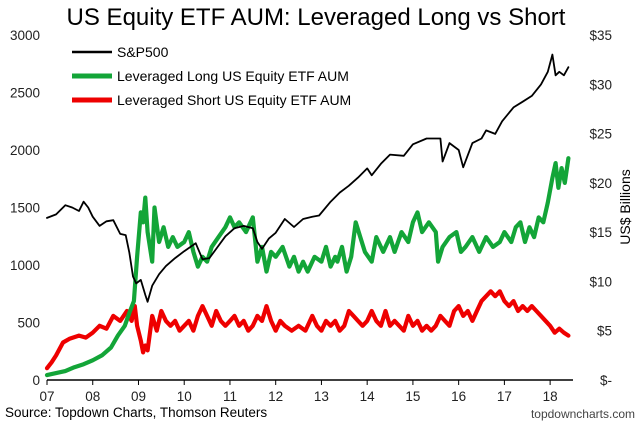 This screenshot has height=428, width=640. I want to click on x-tick-label: 11, so click(230, 396).